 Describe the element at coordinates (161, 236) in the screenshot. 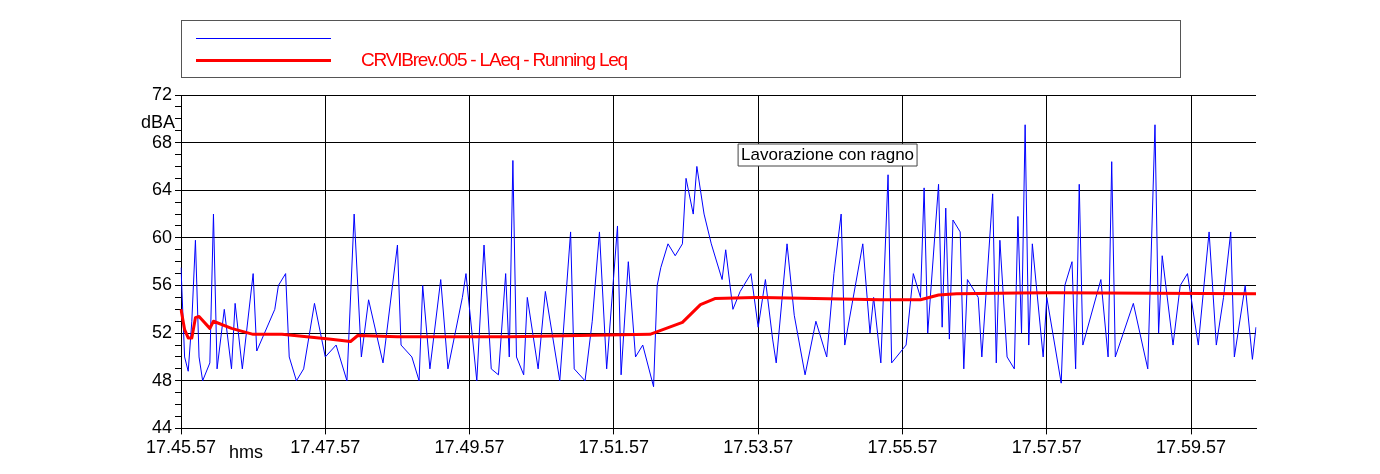

I see `y-tick-label: 60` at that location.